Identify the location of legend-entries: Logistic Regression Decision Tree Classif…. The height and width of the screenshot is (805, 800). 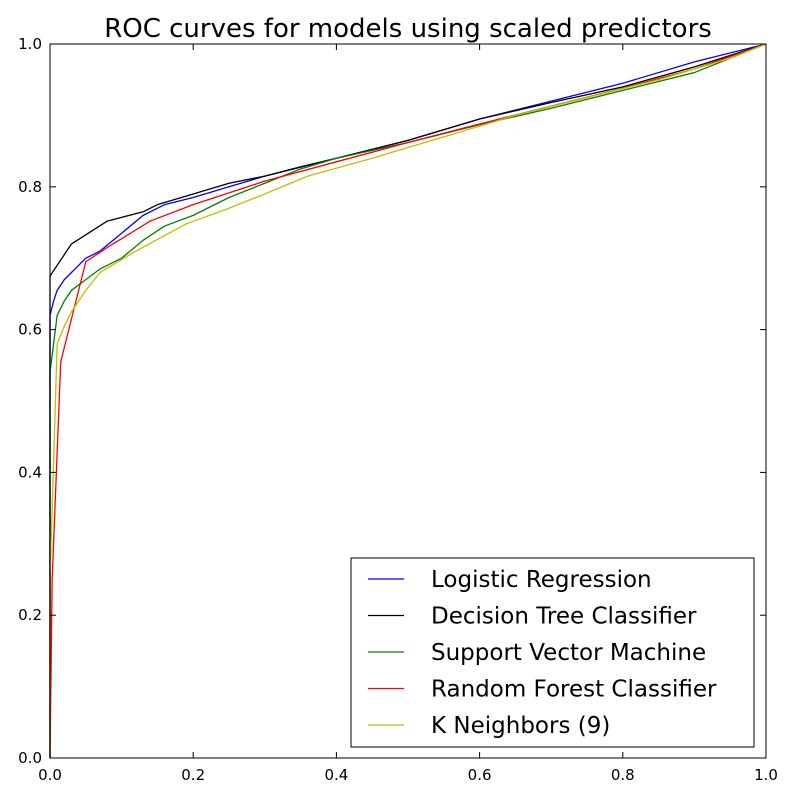
(542, 653).